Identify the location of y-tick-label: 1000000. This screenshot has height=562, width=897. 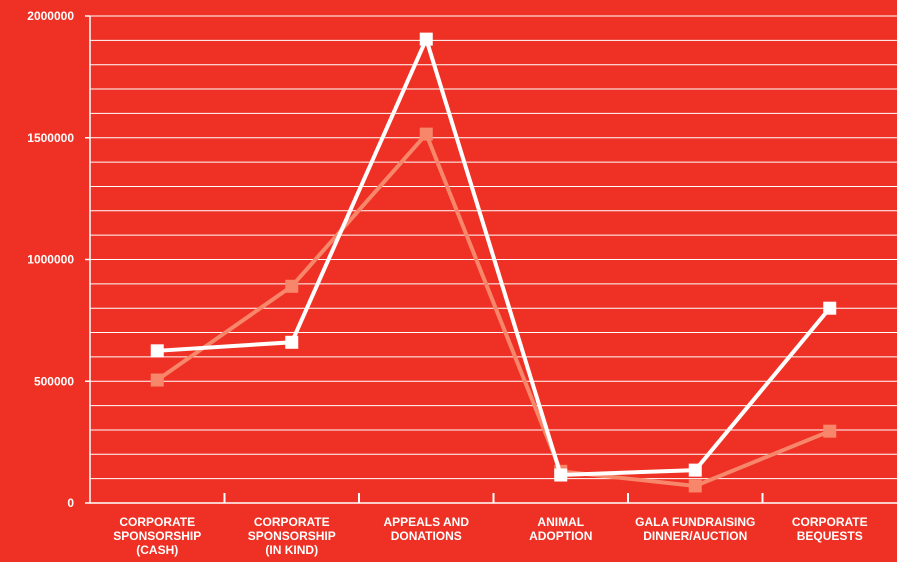
(50, 260).